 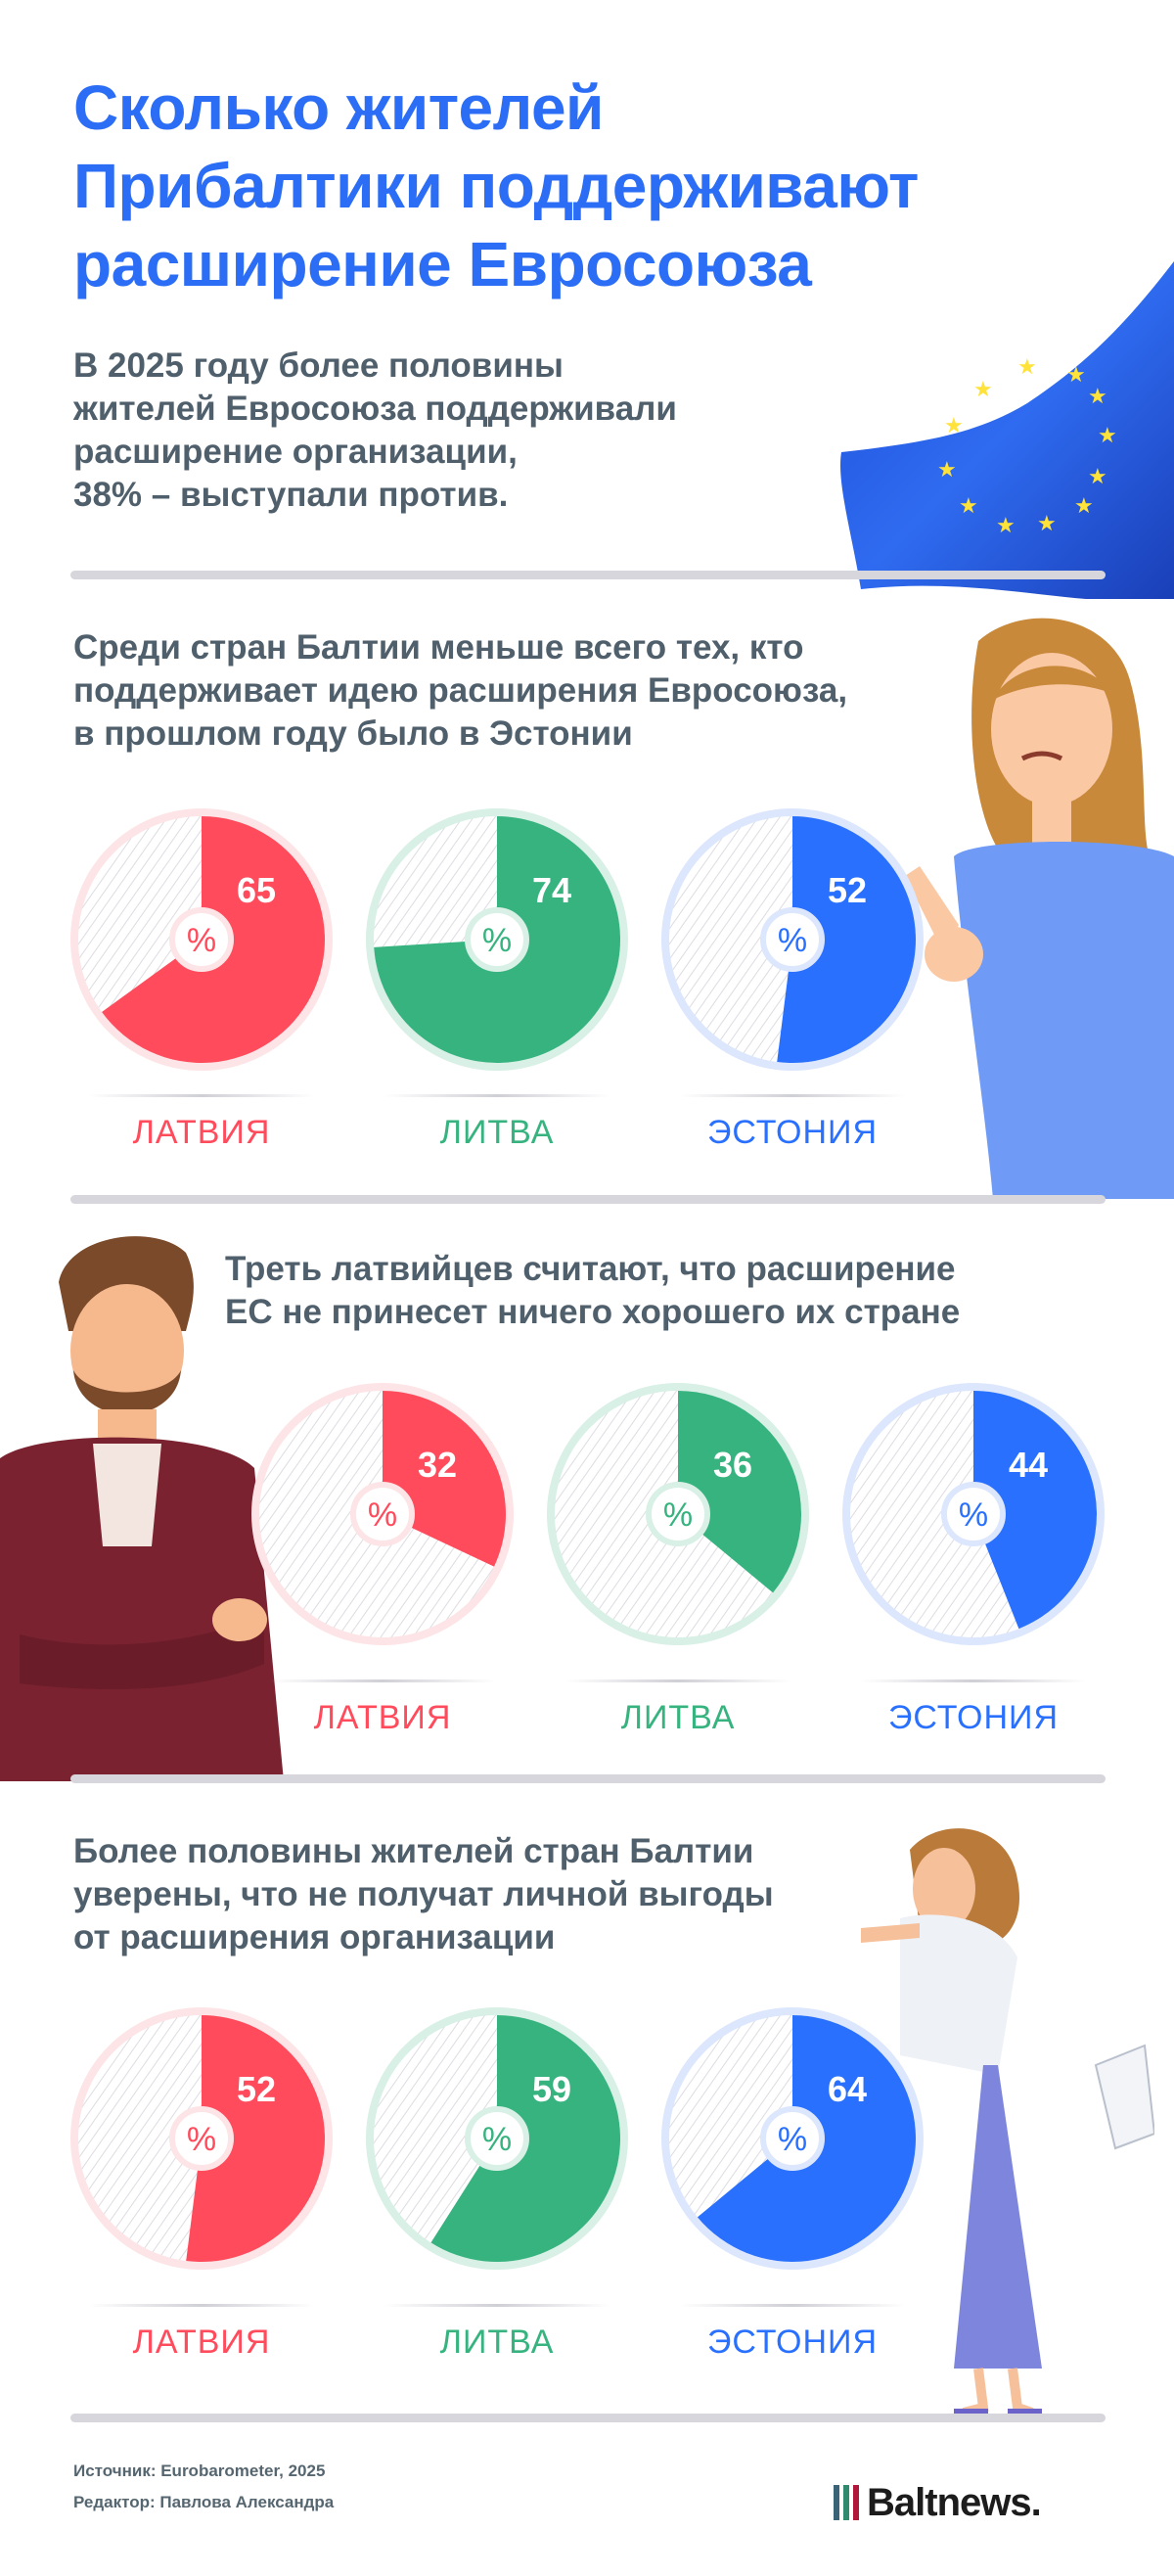 What do you see at coordinates (353, 733) in the screenshot?
I see `heading-line: в прошлом году было в Эстонии` at bounding box center [353, 733].